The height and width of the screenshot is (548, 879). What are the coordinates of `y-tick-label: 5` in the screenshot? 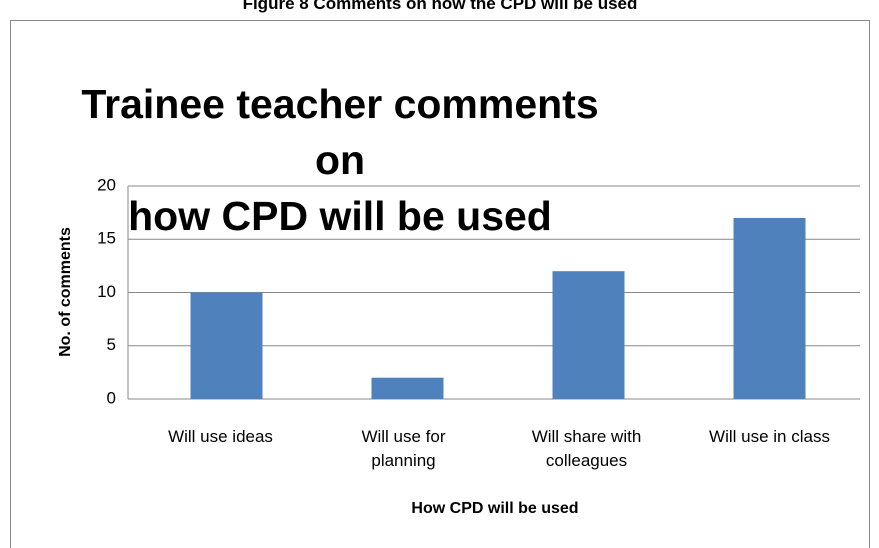 It's located at (111, 344).